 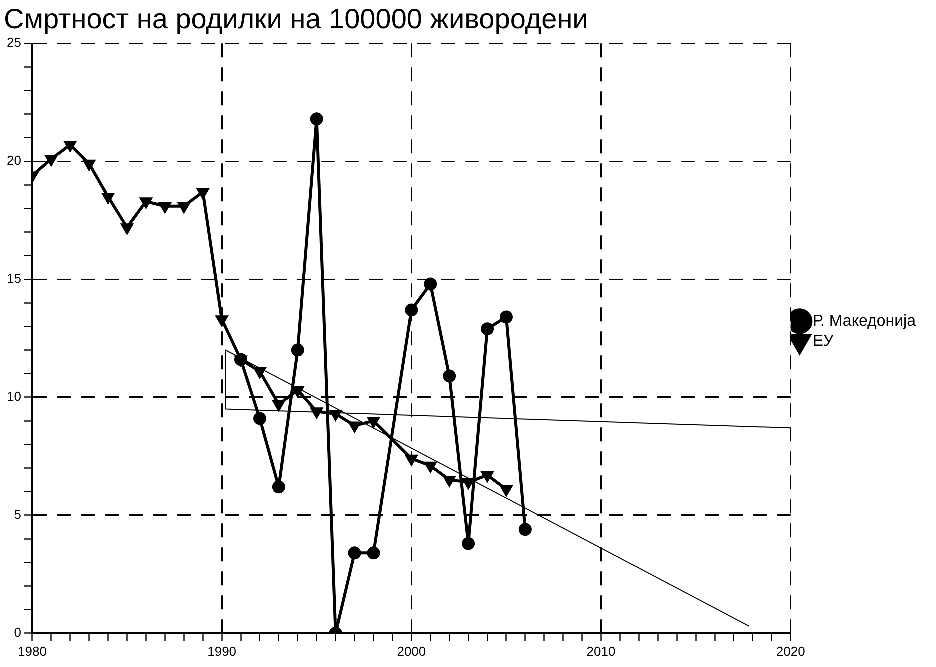 I want to click on y-tick-label: 5, so click(x=18, y=514).